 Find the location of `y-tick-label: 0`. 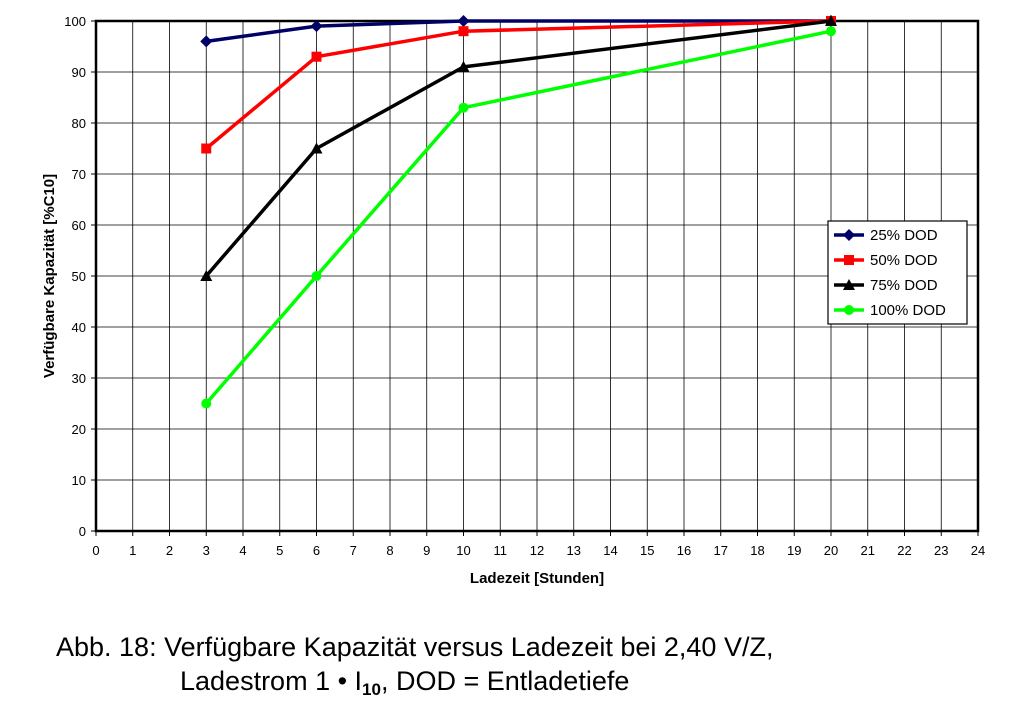

y-tick-label: 0 is located at coordinates (82, 531).